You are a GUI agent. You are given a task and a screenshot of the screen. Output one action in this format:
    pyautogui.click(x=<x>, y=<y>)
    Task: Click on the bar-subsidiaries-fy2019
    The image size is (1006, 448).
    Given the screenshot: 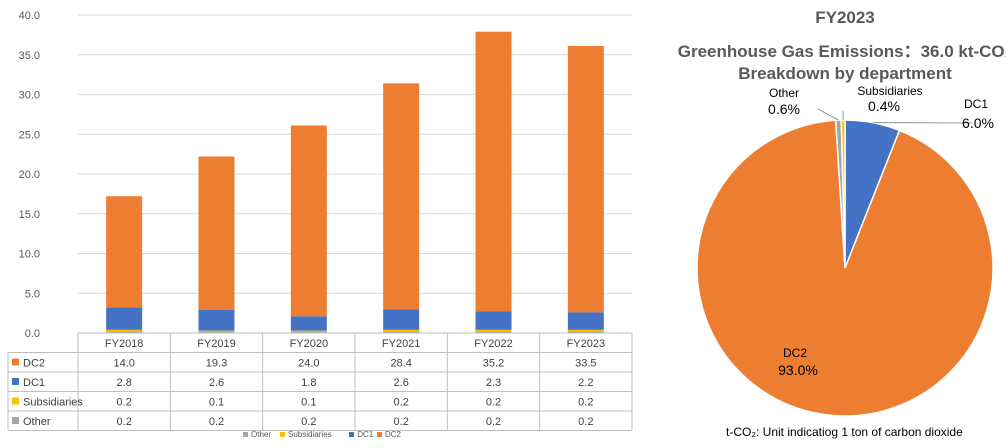 What is the action you would take?
    pyautogui.click(x=216, y=331)
    